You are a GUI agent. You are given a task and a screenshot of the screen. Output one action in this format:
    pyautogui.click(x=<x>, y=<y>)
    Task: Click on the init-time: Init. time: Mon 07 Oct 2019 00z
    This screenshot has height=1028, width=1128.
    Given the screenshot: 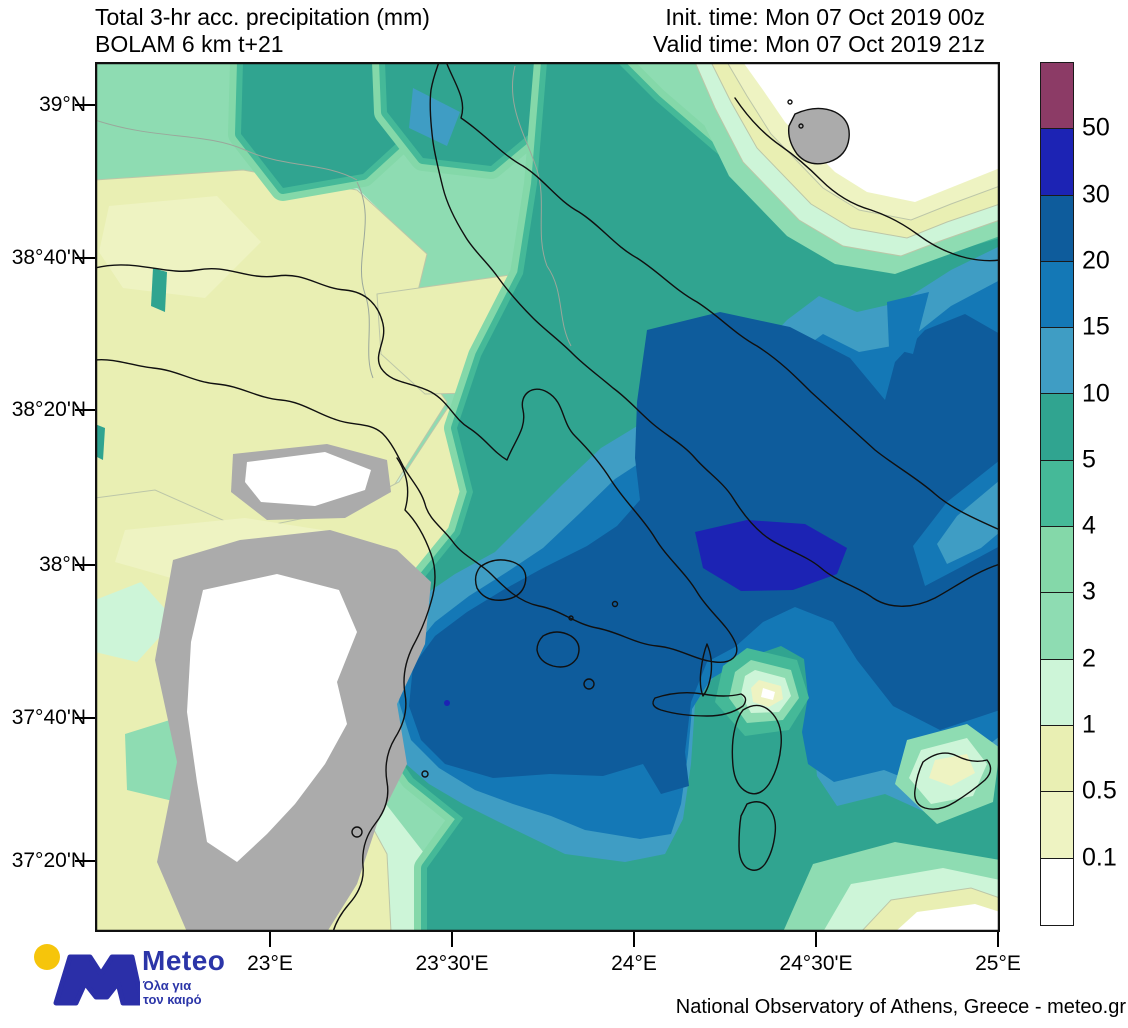 What is the action you would take?
    pyautogui.click(x=825, y=17)
    